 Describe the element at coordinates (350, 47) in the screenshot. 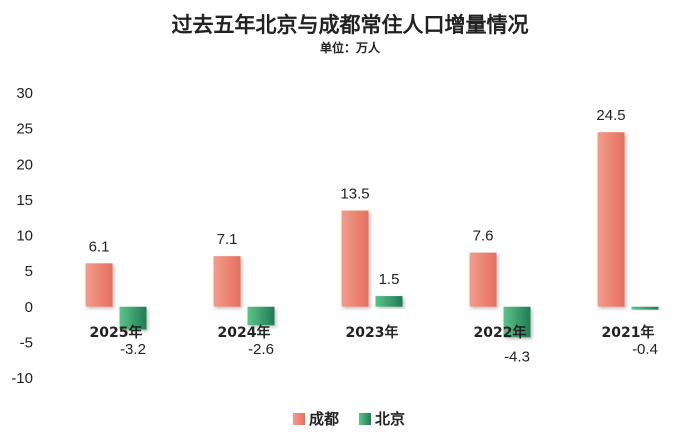

I see `chart-subtitle: 单位：万人` at that location.